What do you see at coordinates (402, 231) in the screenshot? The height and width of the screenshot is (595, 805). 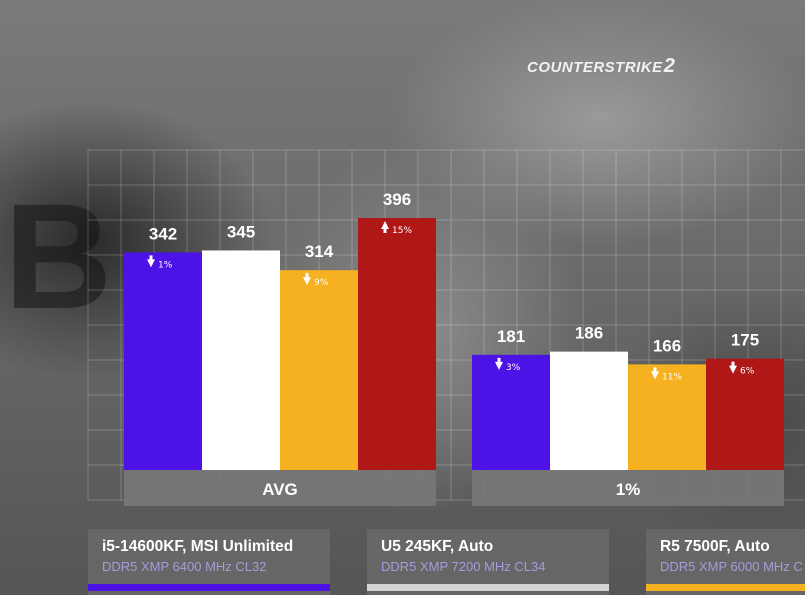 I see `bar-diff-label: 15%` at bounding box center [402, 231].